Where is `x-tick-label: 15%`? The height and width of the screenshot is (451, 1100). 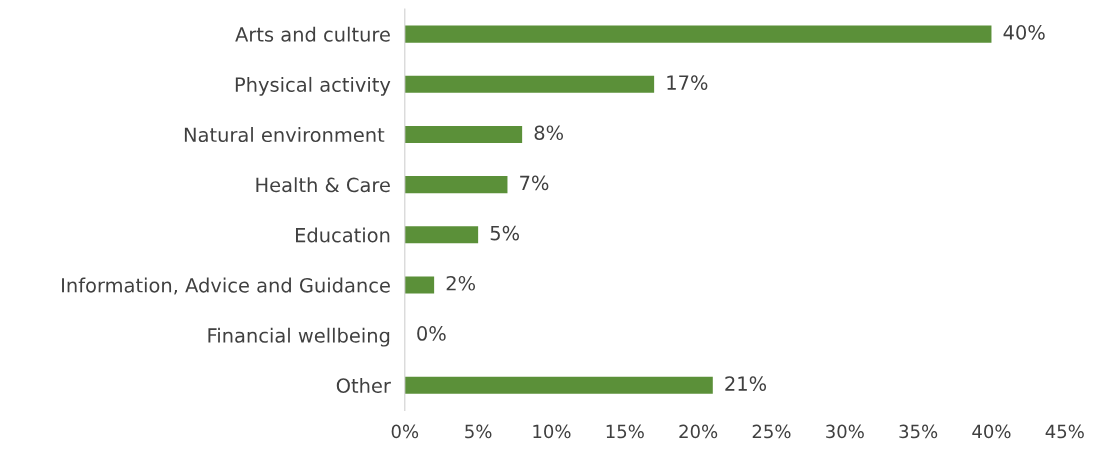 x-tick-label: 15% is located at coordinates (625, 431).